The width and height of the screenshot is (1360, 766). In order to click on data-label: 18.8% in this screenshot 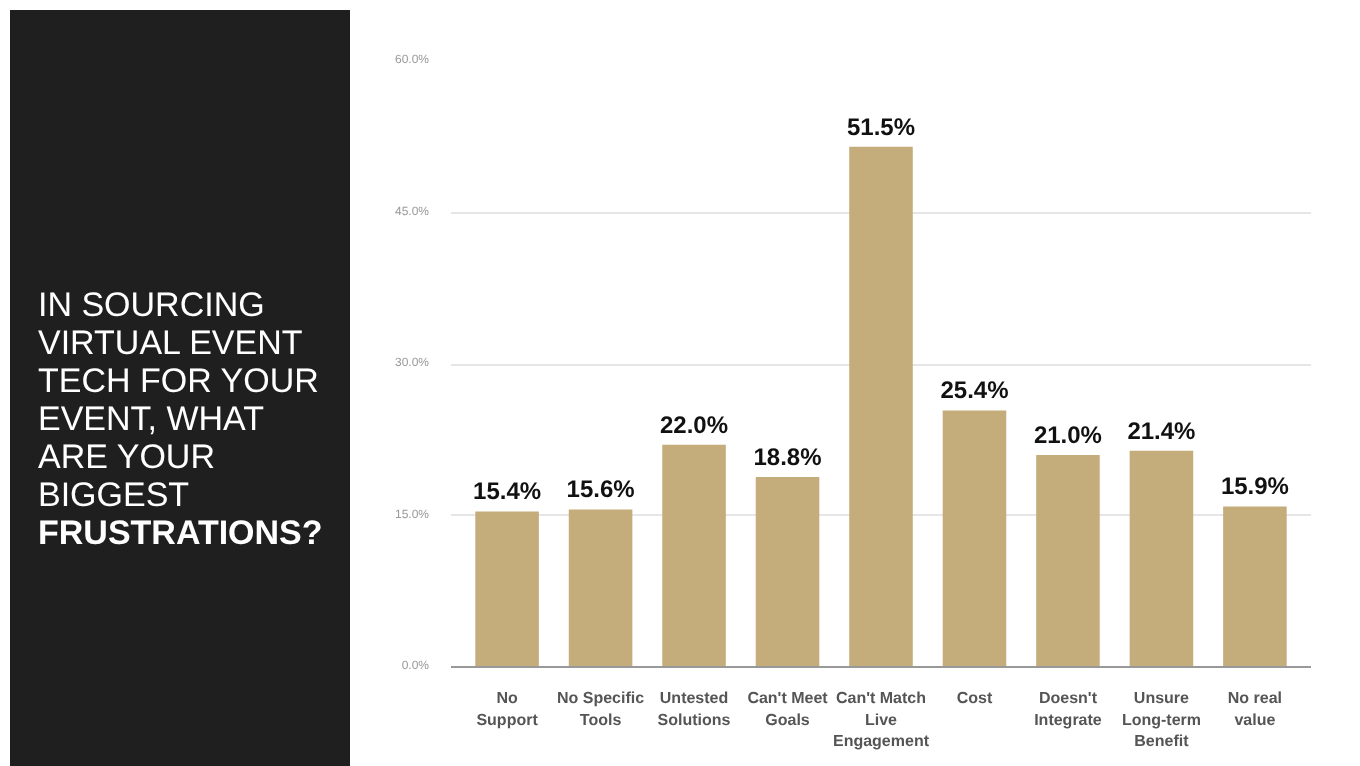, I will do `click(788, 457)`.